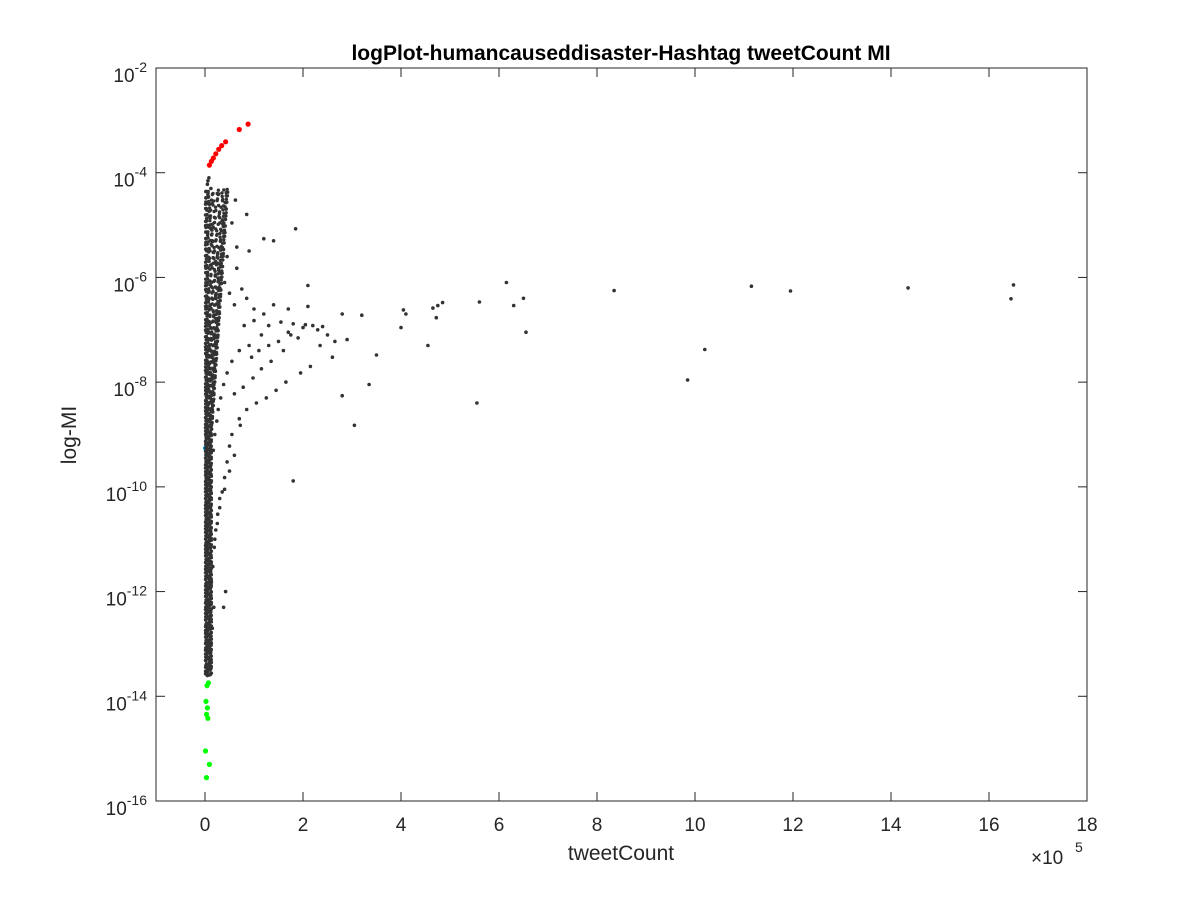 The height and width of the screenshot is (900, 1200). What do you see at coordinates (127, 806) in the screenshot?
I see `y-tick-label: 10-16` at bounding box center [127, 806].